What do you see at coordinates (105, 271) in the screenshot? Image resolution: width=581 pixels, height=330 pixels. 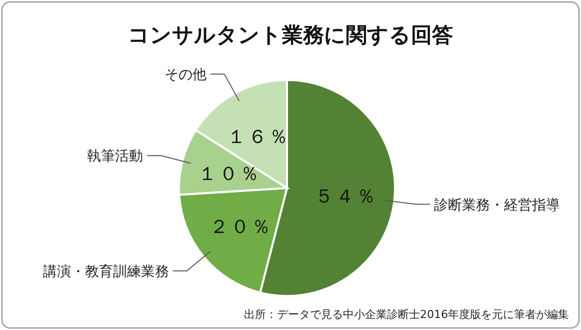 I see `slice-label: 講演・教育訓練業務` at bounding box center [105, 271].